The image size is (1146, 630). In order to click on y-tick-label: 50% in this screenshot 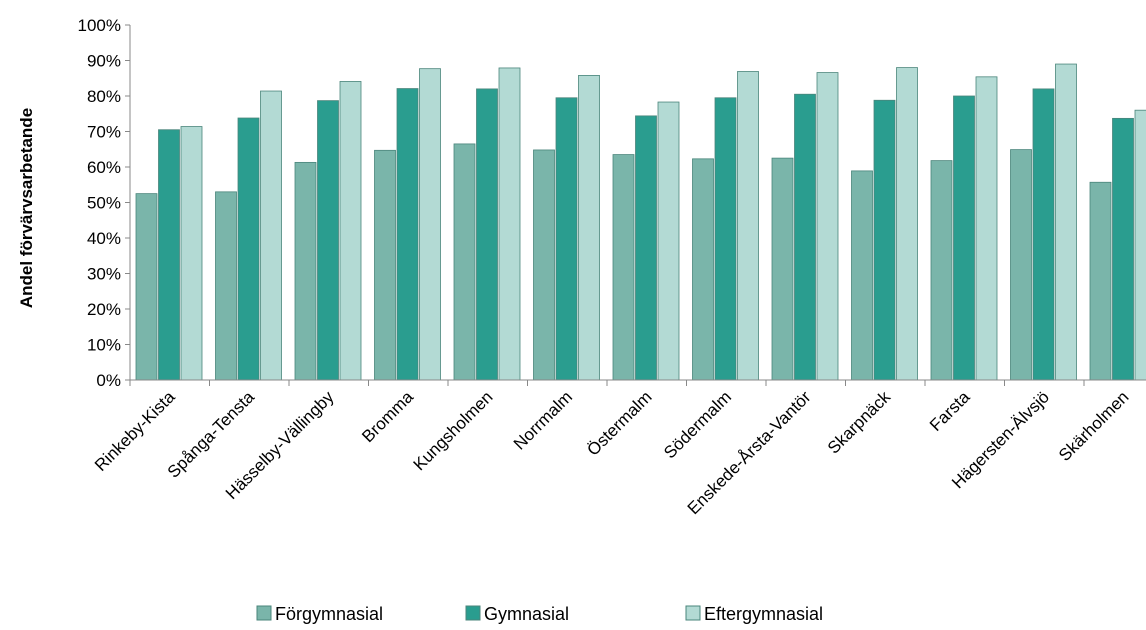, I will do `click(104, 203)`.